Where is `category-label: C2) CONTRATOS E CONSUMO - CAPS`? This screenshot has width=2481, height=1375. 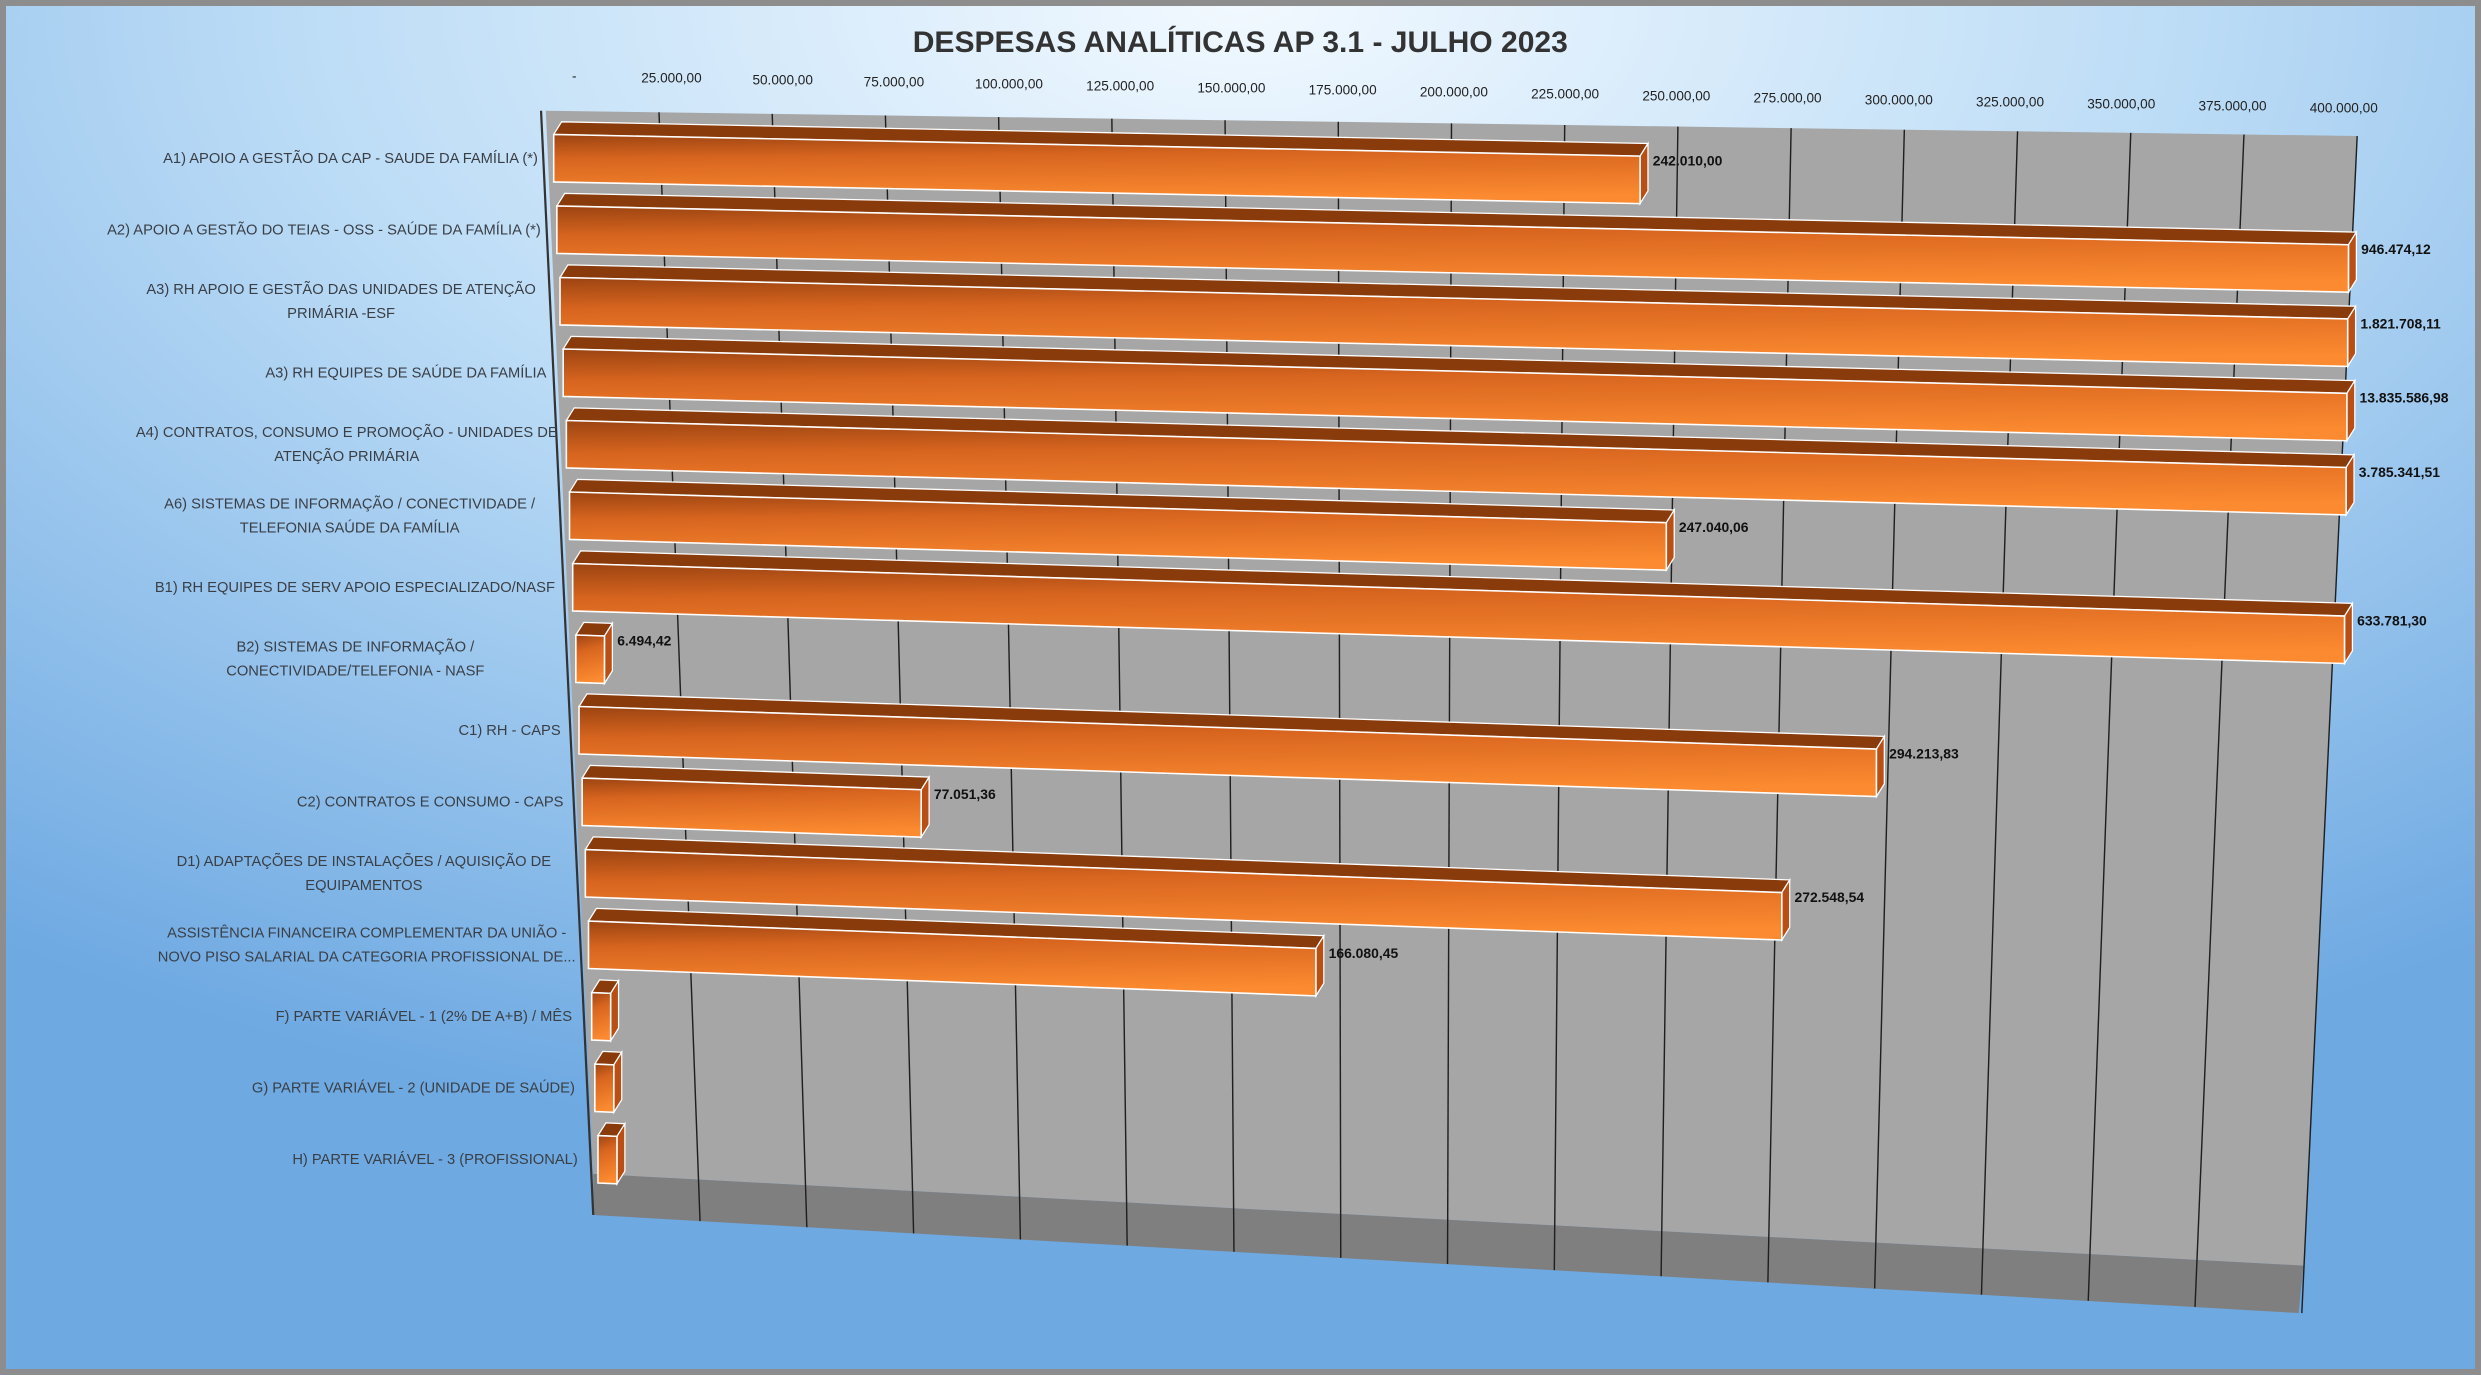 category-label: C2) CONTRATOS E CONSUMO - CAPS is located at coordinates (430, 803).